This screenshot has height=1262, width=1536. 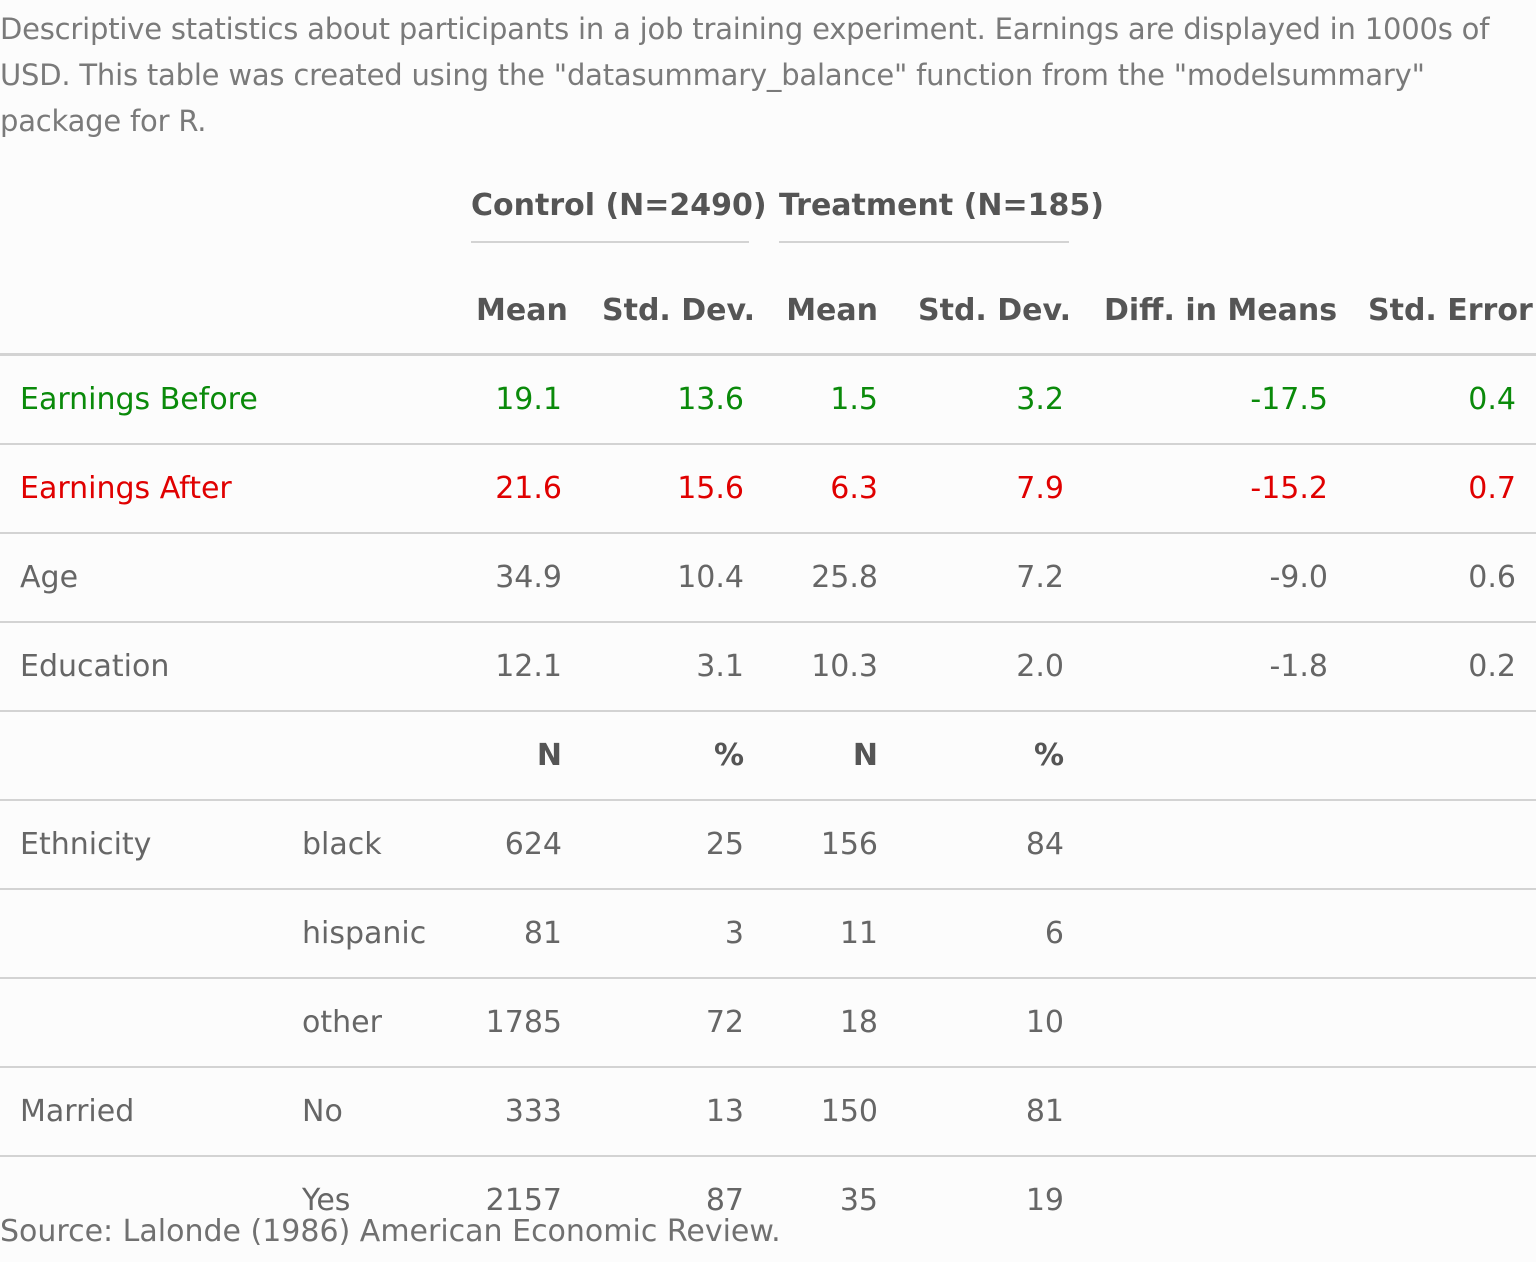 I want to click on cell: 6.3, so click(x=831, y=489).